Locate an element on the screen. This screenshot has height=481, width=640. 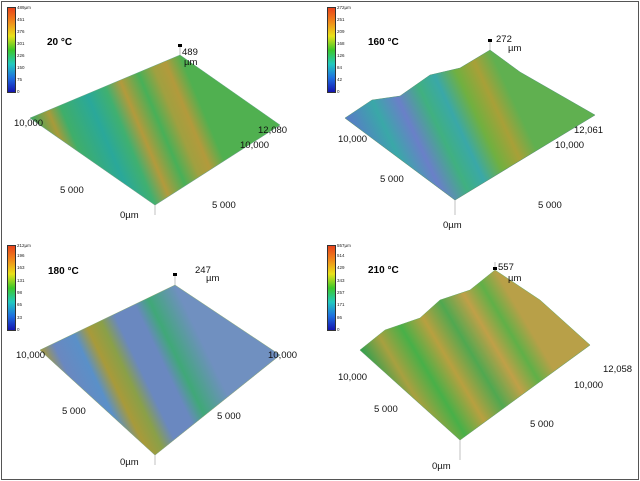
colorbar-tick: 226 is located at coordinates (21, 55).